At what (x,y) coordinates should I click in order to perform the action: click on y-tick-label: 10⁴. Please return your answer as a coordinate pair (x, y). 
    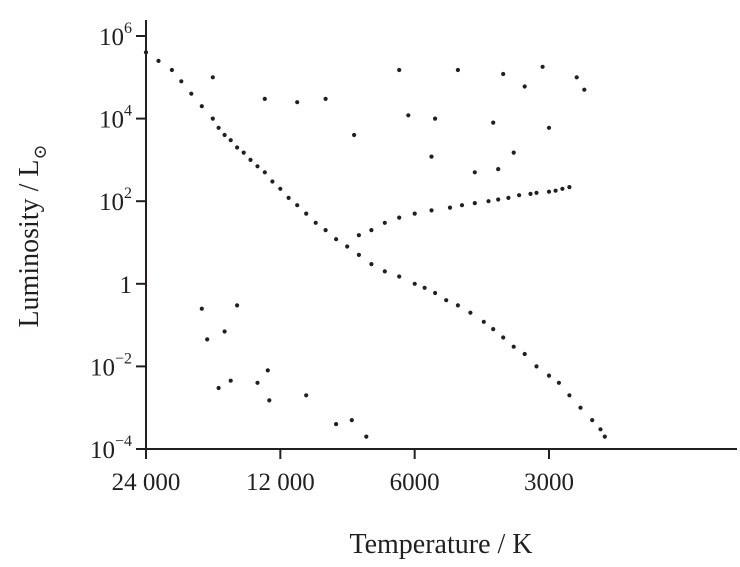
    Looking at the image, I should click on (115, 118).